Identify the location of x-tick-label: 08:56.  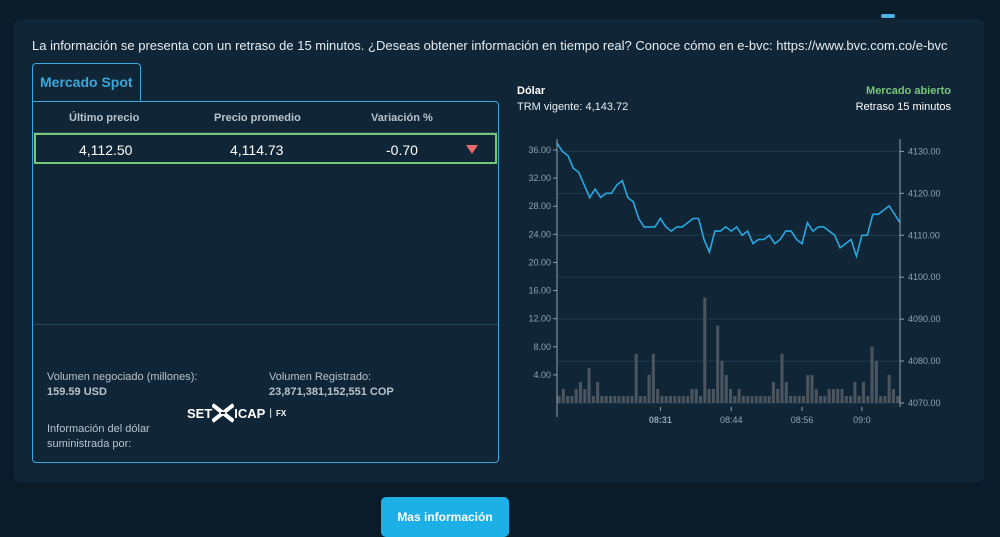
(802, 420).